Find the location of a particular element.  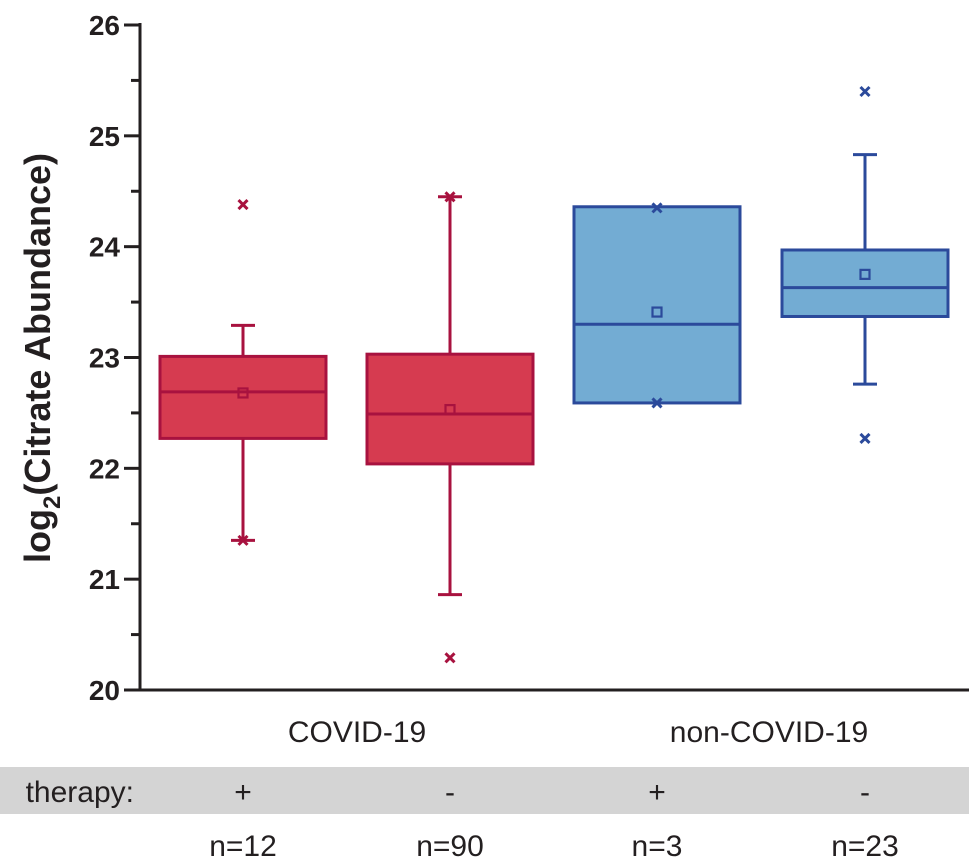

y-tick-label: 23 is located at coordinates (104, 358).